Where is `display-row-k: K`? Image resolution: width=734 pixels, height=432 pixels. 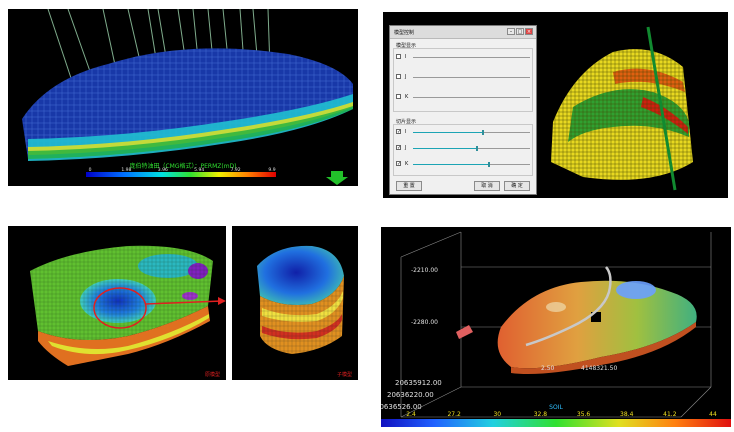
display-row-k: K is located at coordinates (464, 98).